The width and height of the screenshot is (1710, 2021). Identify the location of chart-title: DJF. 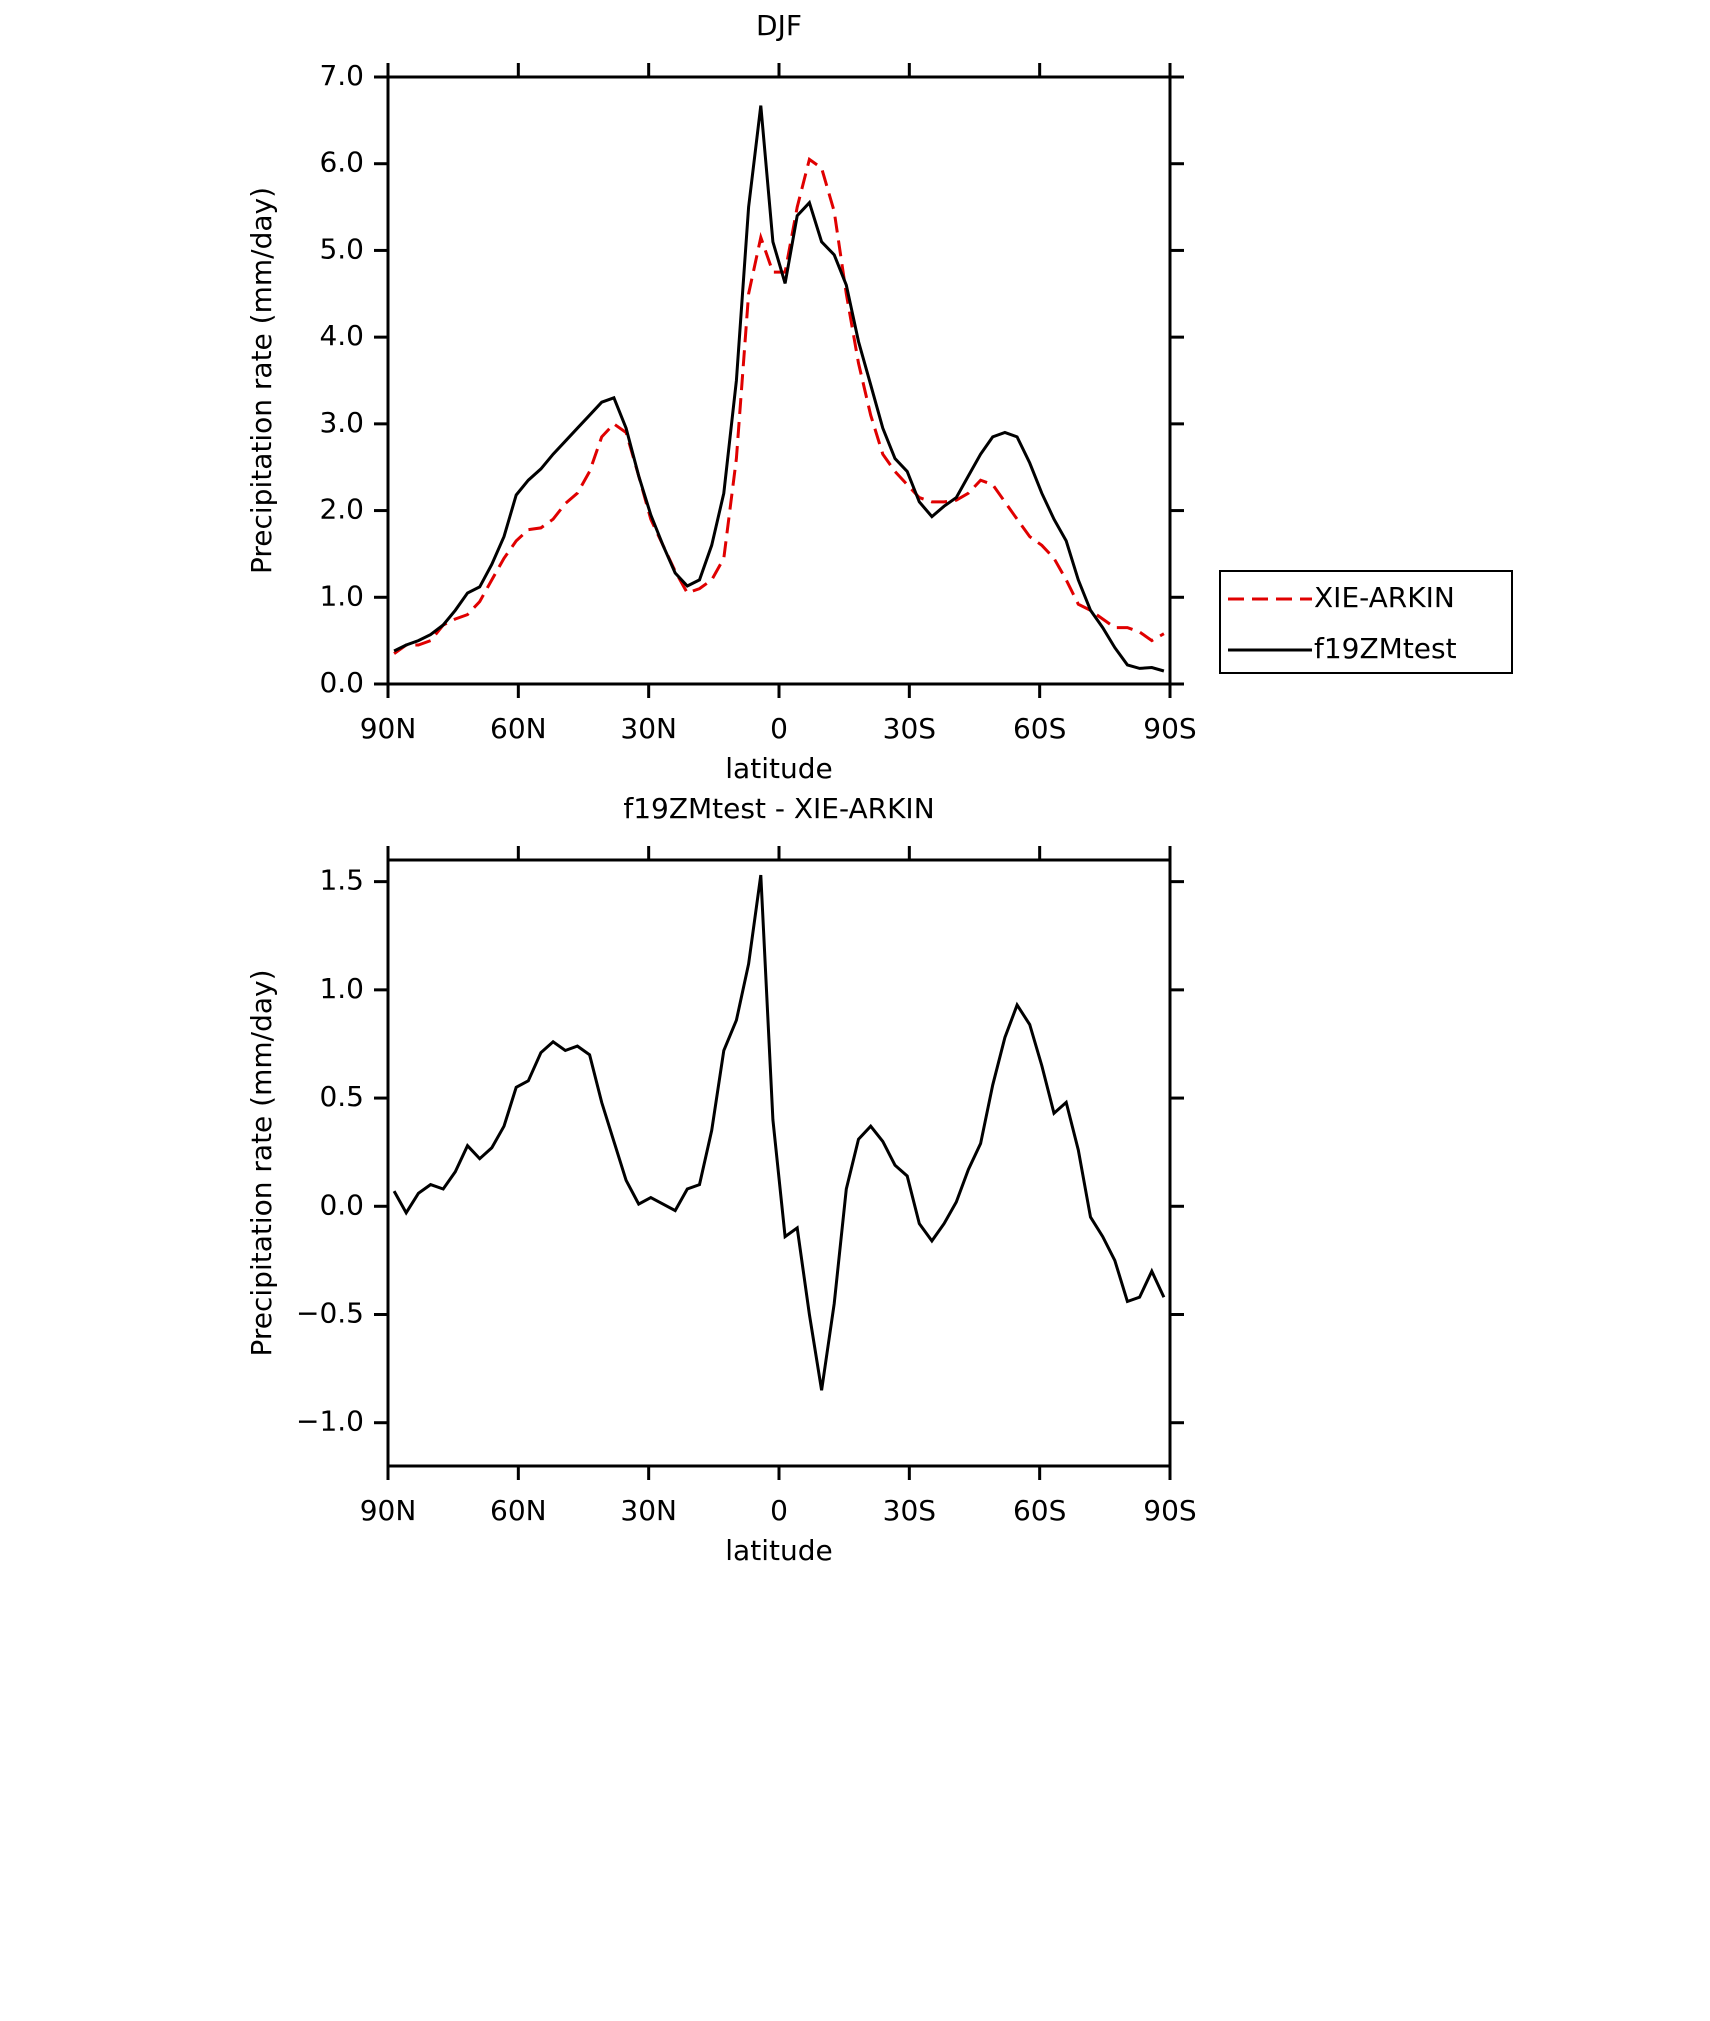
(779, 25).